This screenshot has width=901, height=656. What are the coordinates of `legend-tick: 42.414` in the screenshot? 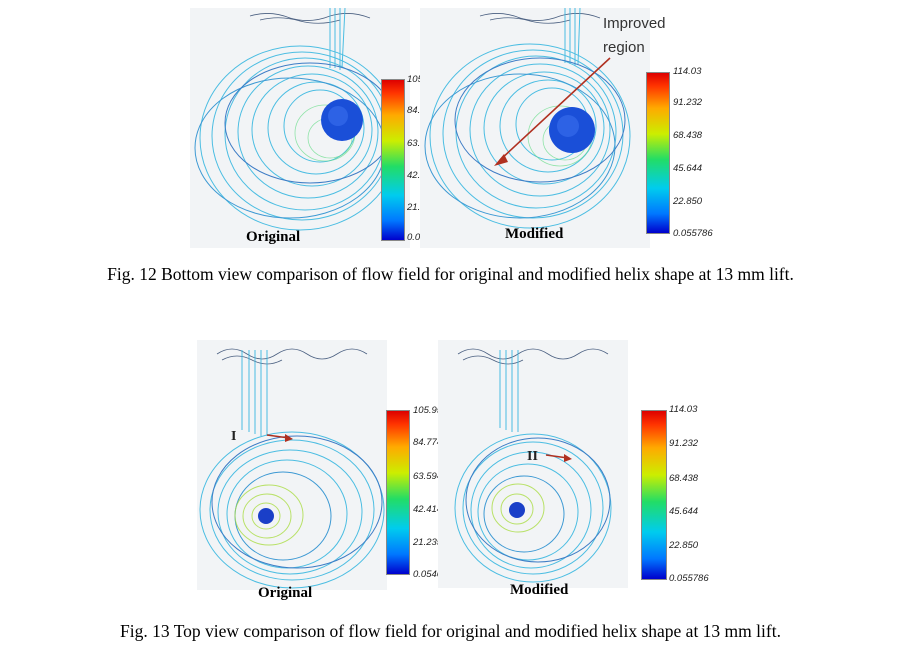 It's located at (428, 509).